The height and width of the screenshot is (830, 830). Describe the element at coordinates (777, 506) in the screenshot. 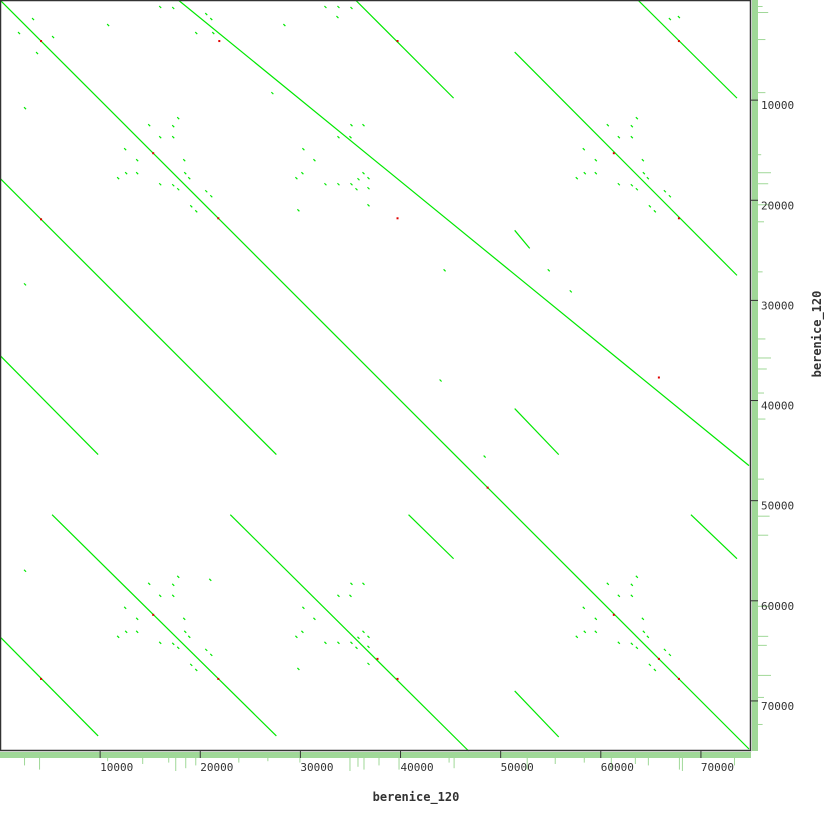

I see `y-tick-label: 50000` at that location.